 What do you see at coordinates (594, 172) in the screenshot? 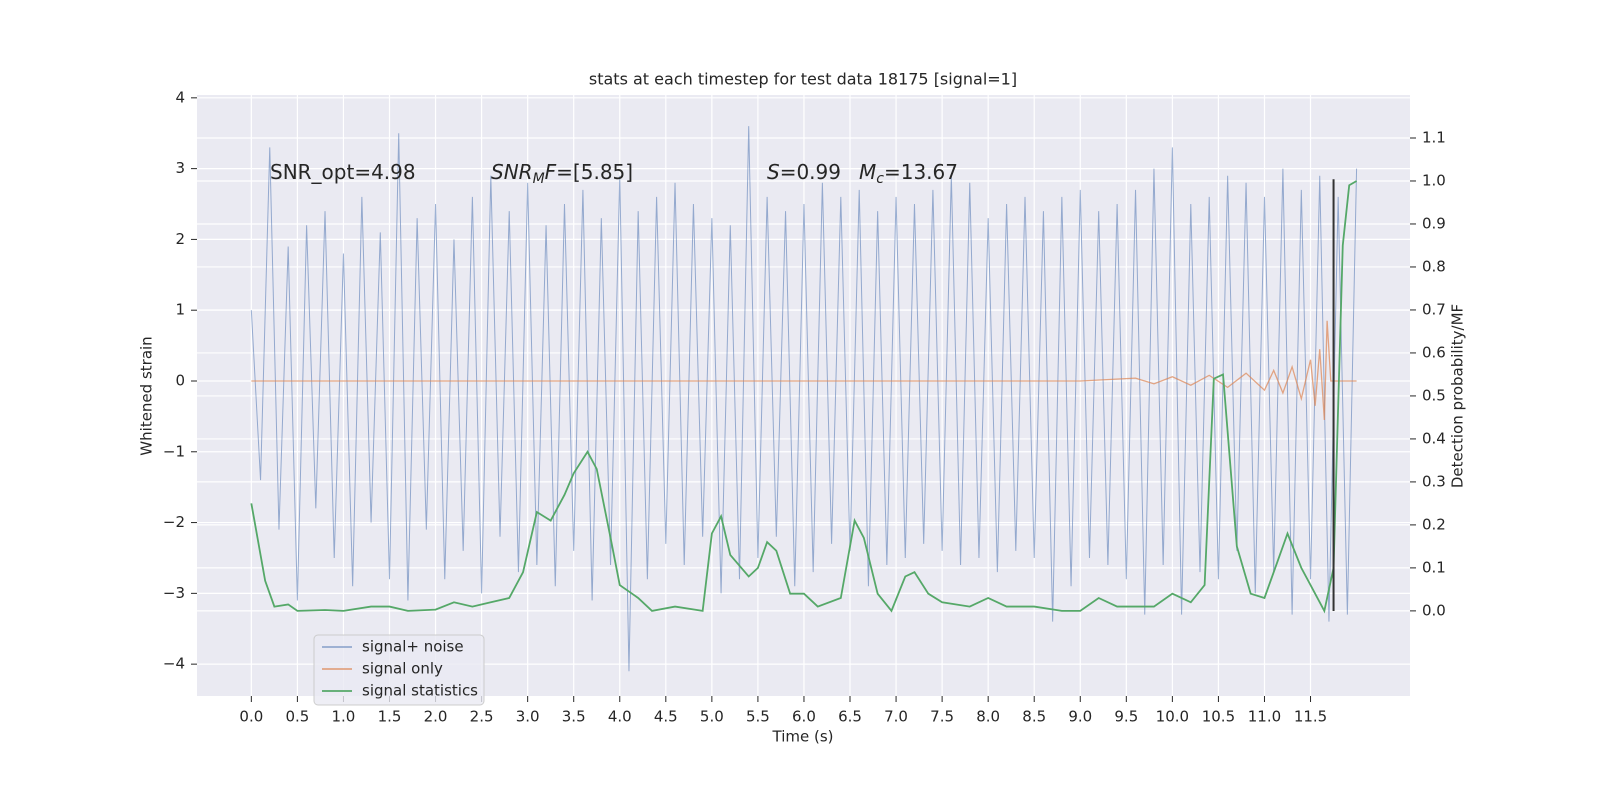
I see `annotation-part: =[5.85]` at bounding box center [594, 172].